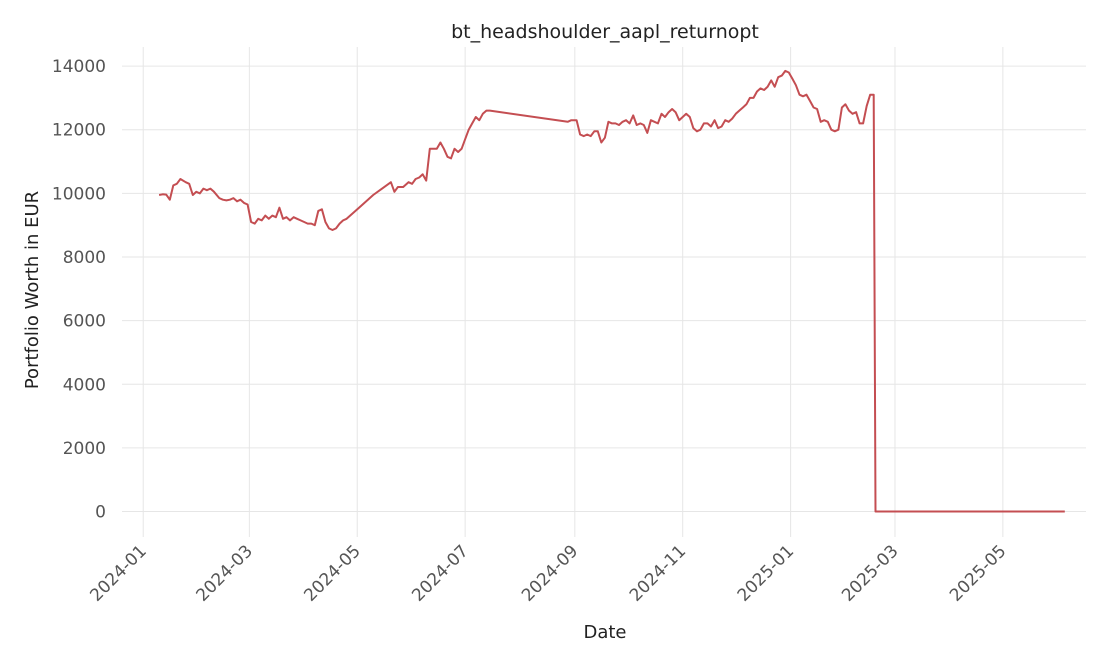 Image resolution: width=1110 pixels, height=666 pixels. Describe the element at coordinates (604, 632) in the screenshot. I see `x-axis-title: Date` at that location.